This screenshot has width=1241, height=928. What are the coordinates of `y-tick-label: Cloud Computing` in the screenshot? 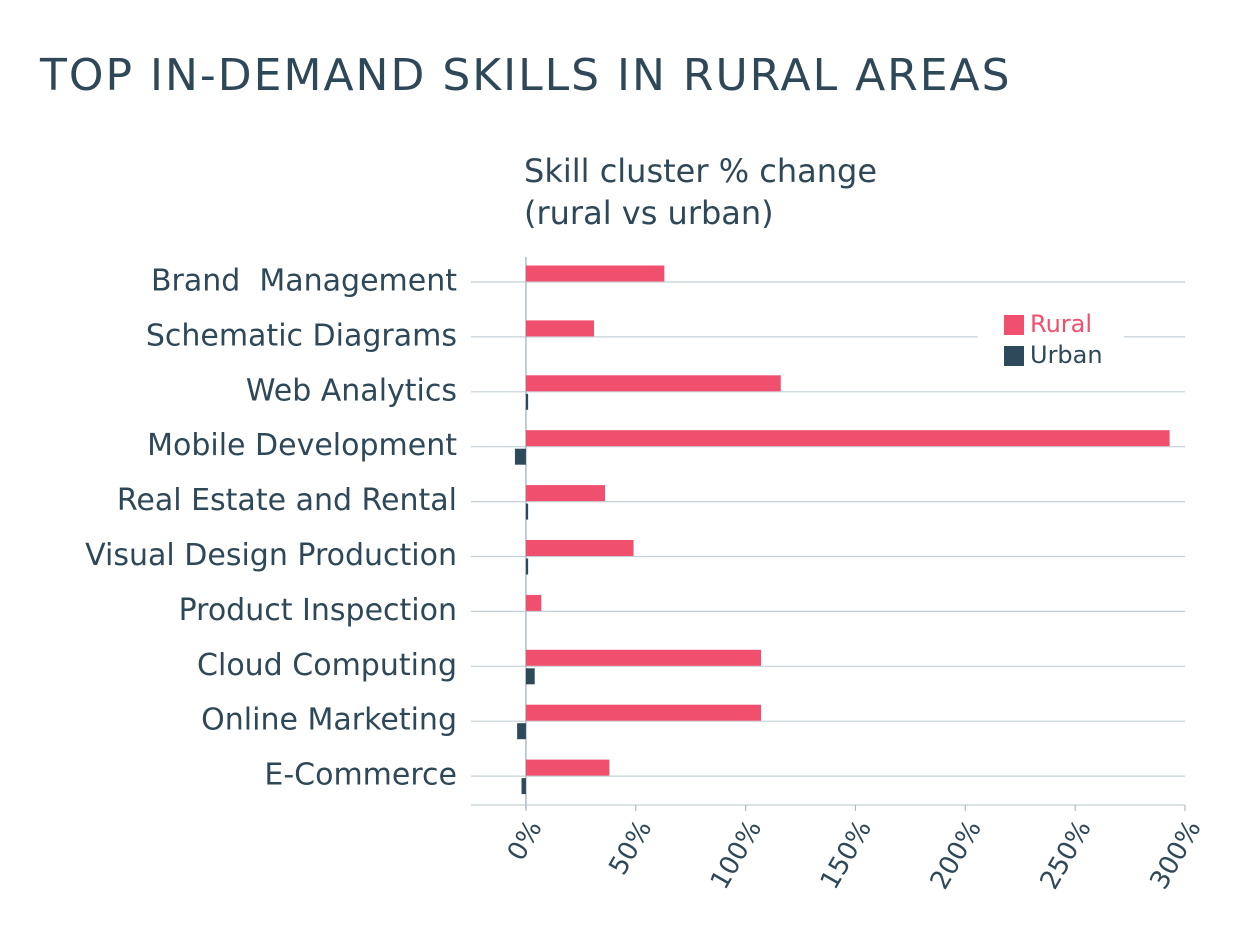 It's located at (327, 665).